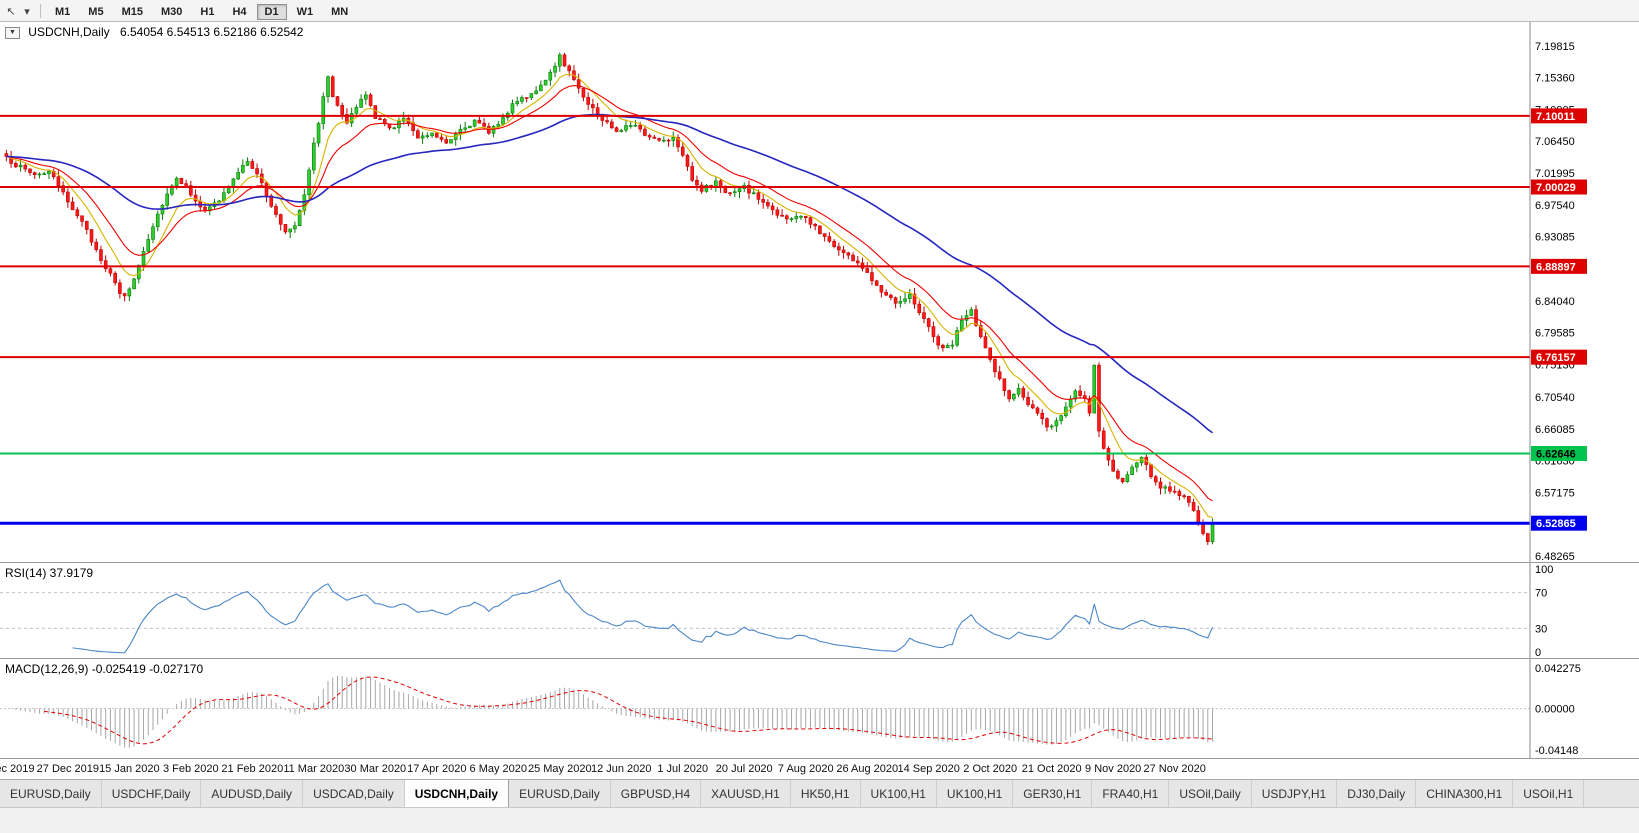  What do you see at coordinates (1555, 334) in the screenshot?
I see `svg-text: 6.79585` at bounding box center [1555, 334].